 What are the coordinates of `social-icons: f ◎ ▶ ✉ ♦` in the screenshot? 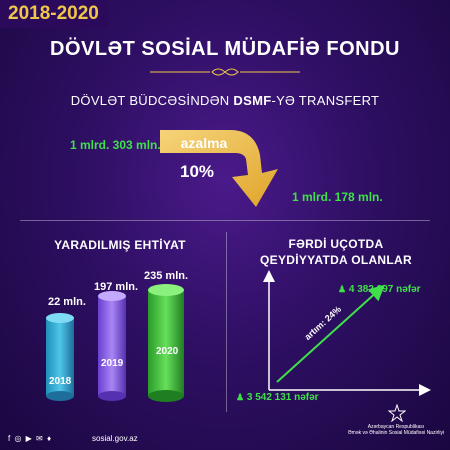 It's located at (30, 438).